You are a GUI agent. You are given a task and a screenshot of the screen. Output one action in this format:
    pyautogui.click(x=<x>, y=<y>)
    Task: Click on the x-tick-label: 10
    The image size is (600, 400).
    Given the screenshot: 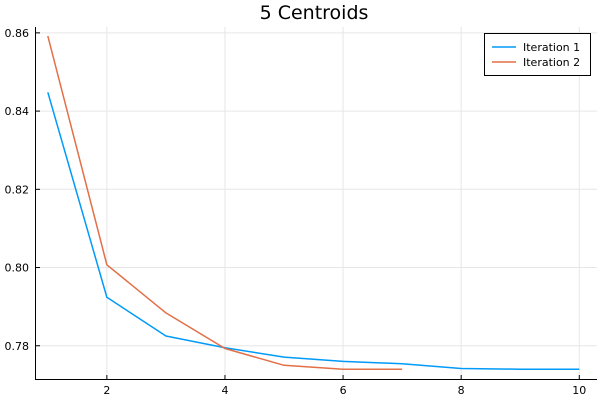 What is the action you would take?
    pyautogui.click(x=579, y=390)
    